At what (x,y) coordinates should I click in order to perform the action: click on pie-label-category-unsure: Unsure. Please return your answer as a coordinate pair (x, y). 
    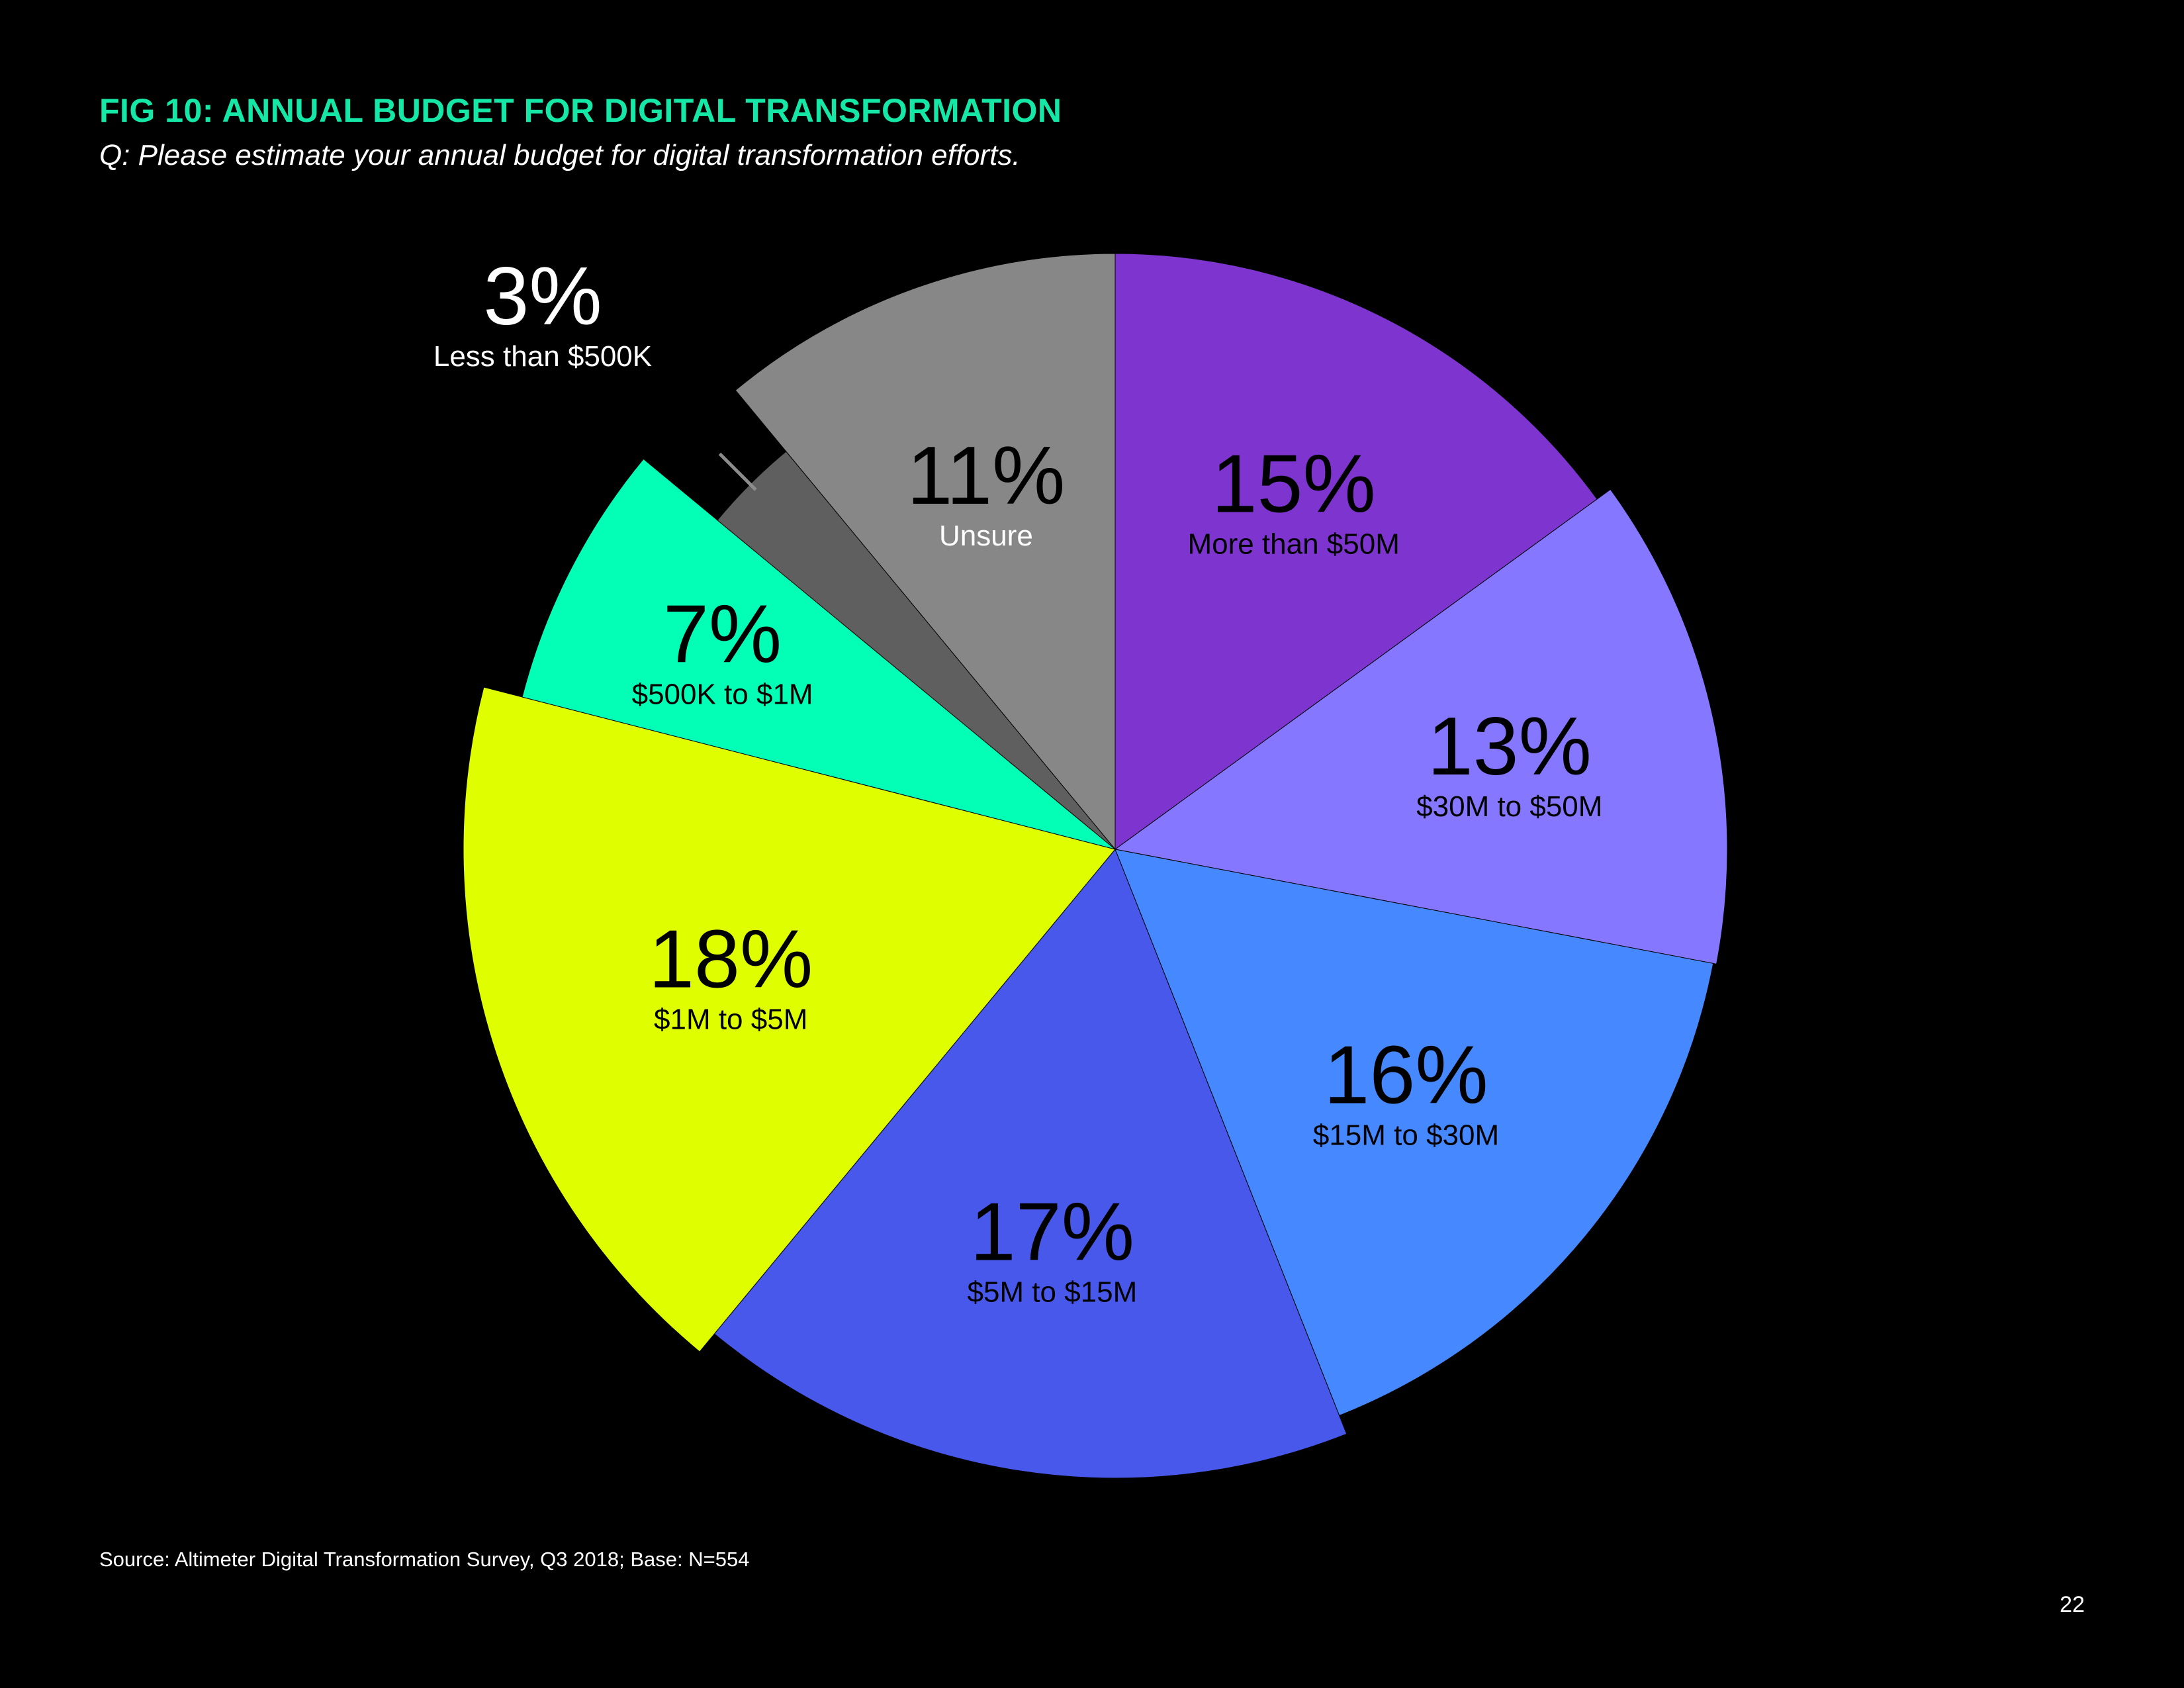
    Looking at the image, I should click on (986, 536).